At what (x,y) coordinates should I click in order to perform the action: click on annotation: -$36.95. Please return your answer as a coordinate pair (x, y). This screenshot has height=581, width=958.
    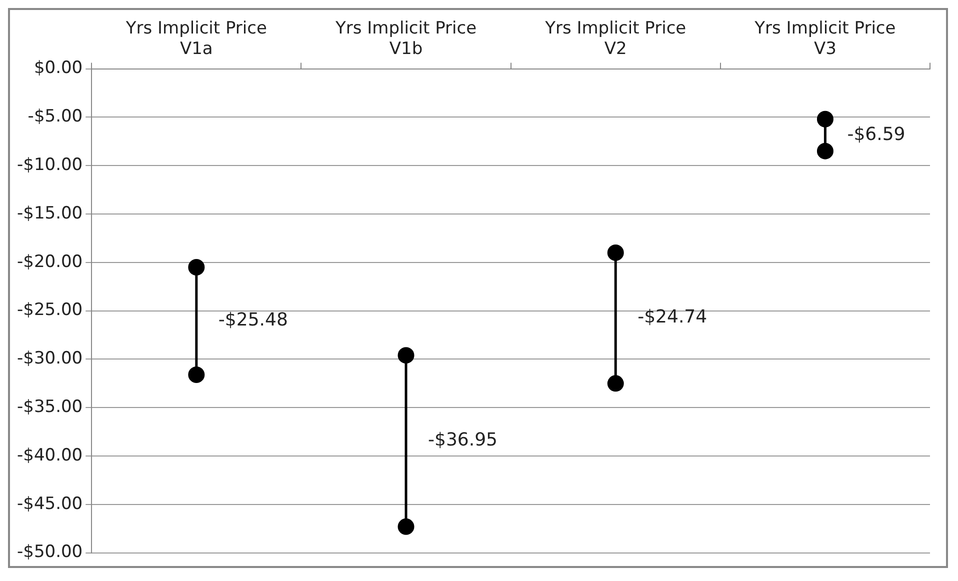
    Looking at the image, I should click on (463, 440).